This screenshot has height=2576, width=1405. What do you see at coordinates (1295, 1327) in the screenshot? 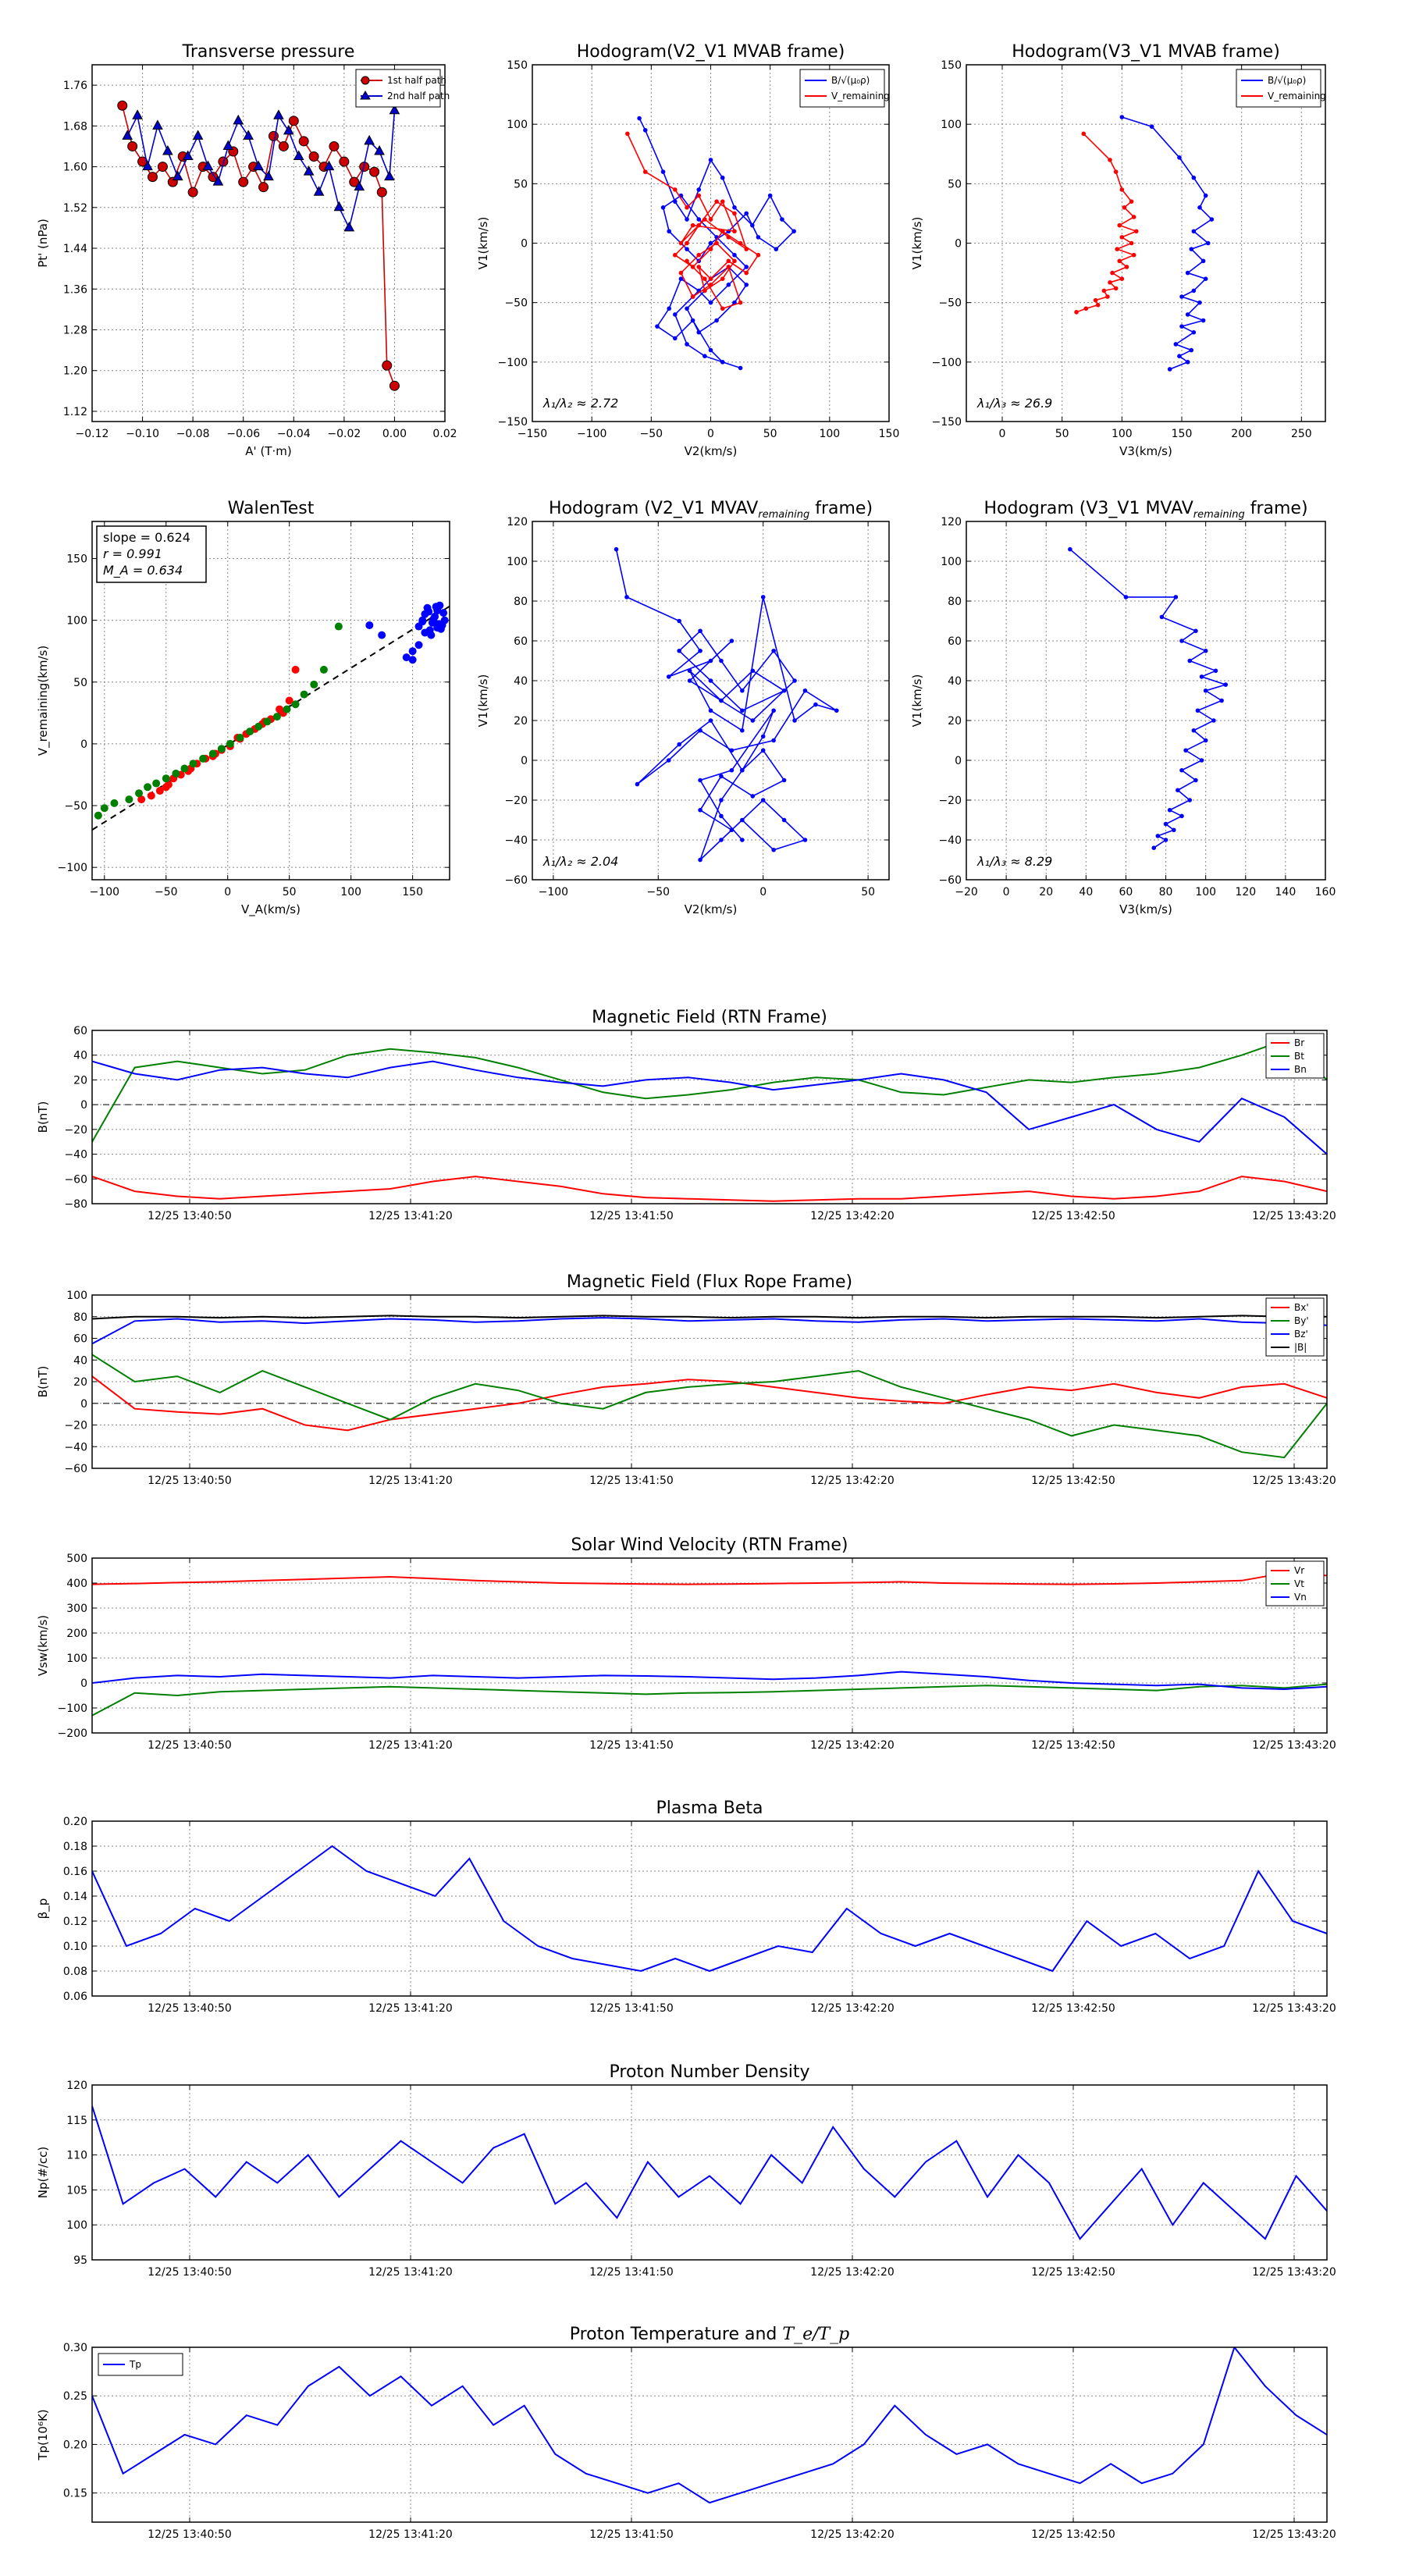
I see `legend: Bx' By' Bz' |B|` at bounding box center [1295, 1327].